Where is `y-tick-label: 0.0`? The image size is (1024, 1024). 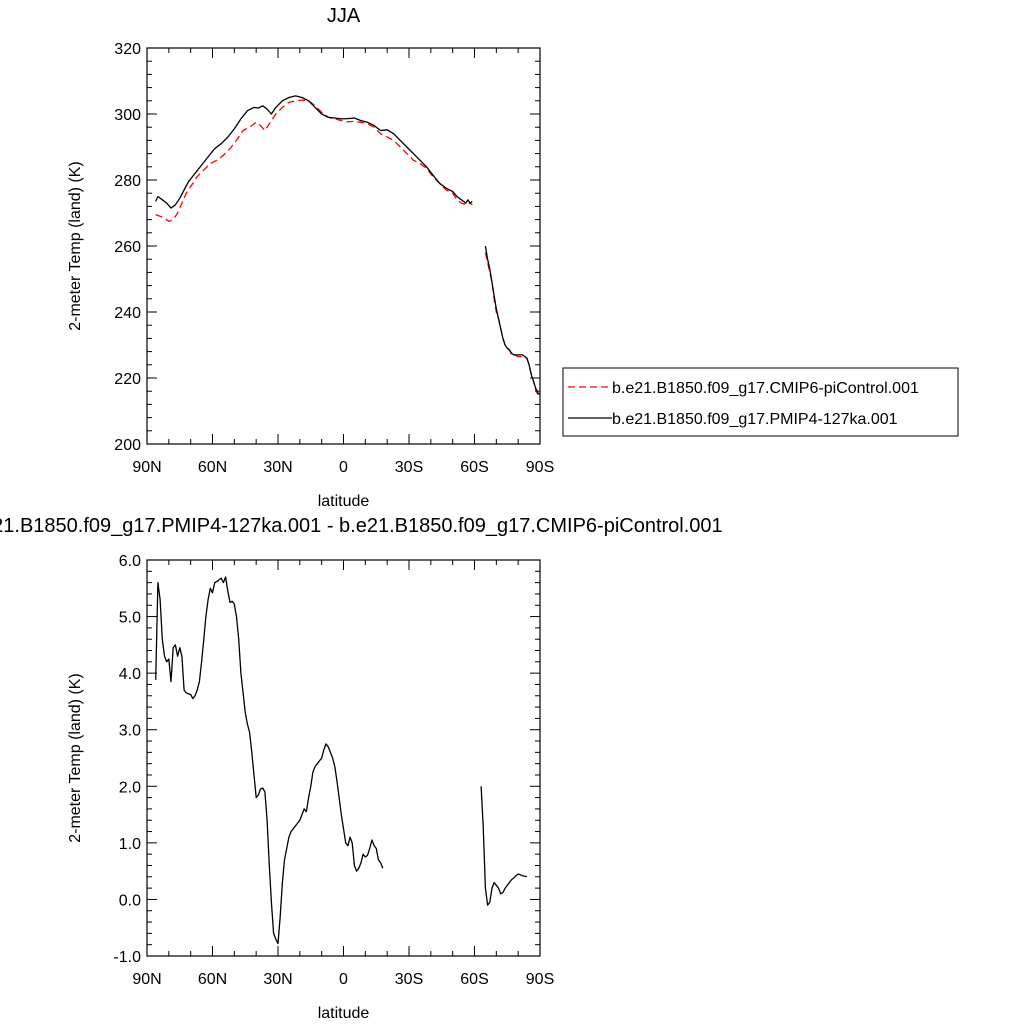
y-tick-label: 0.0 is located at coordinates (130, 900).